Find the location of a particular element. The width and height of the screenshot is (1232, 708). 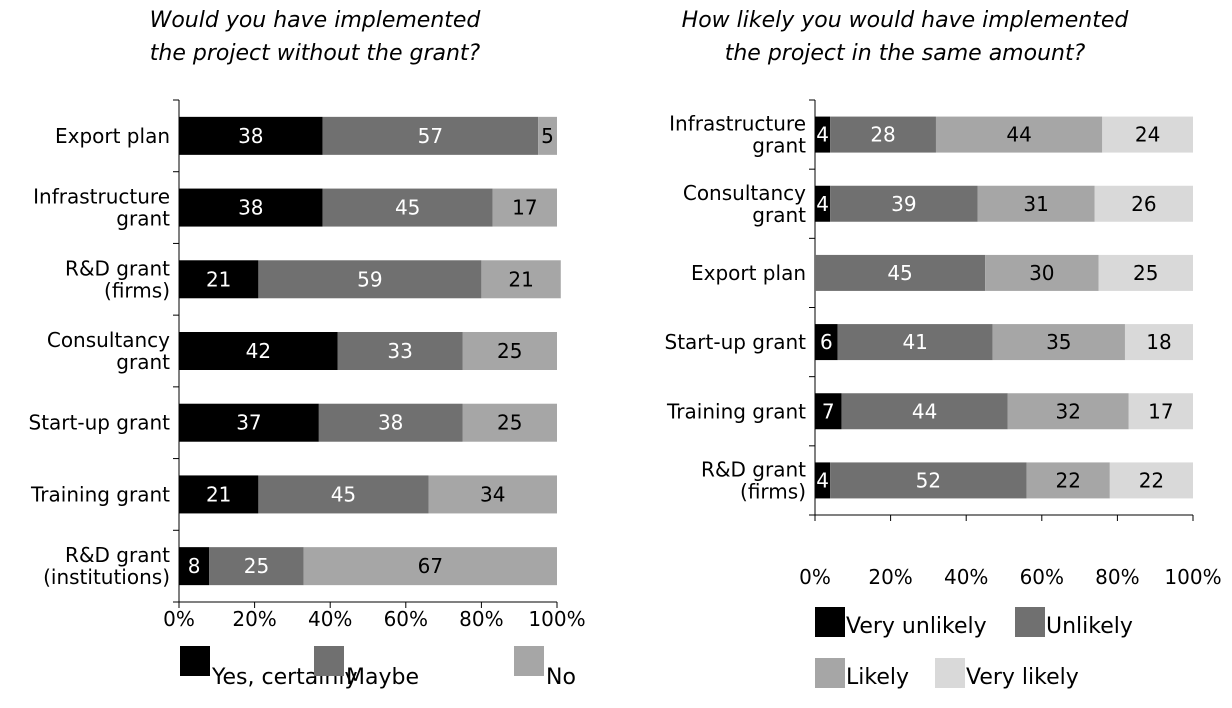

data-label: 57 is located at coordinates (430, 136).